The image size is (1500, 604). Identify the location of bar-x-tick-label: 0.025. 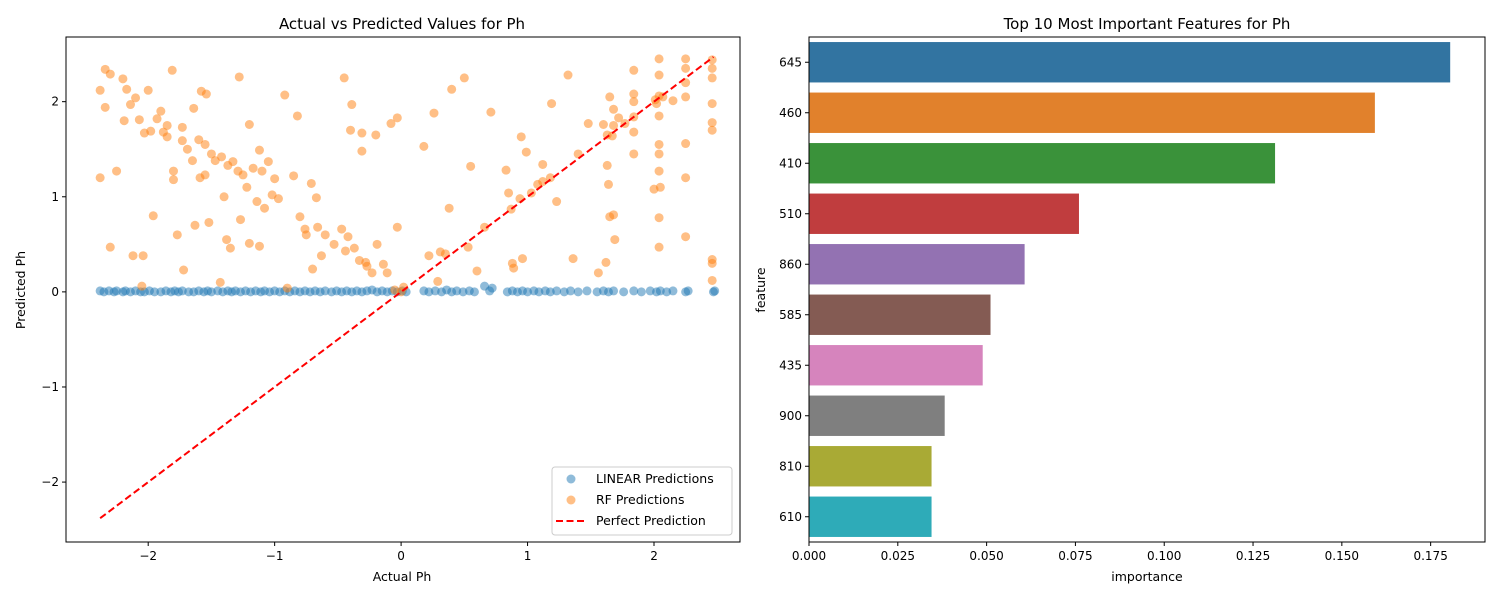
(898, 556).